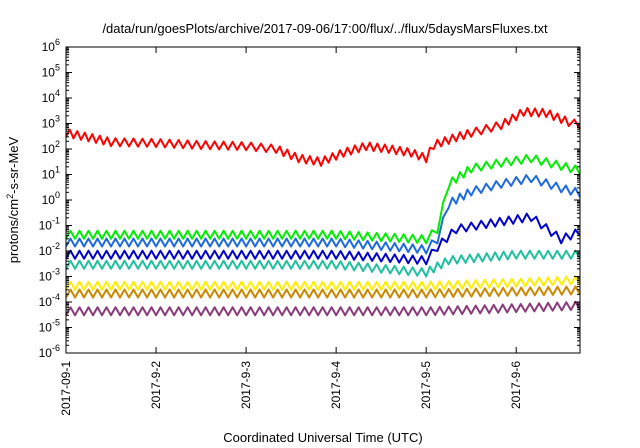 The height and width of the screenshot is (448, 640). What do you see at coordinates (49, 300) in the screenshot?
I see `y-tick-label: 10⁻⁴` at bounding box center [49, 300].